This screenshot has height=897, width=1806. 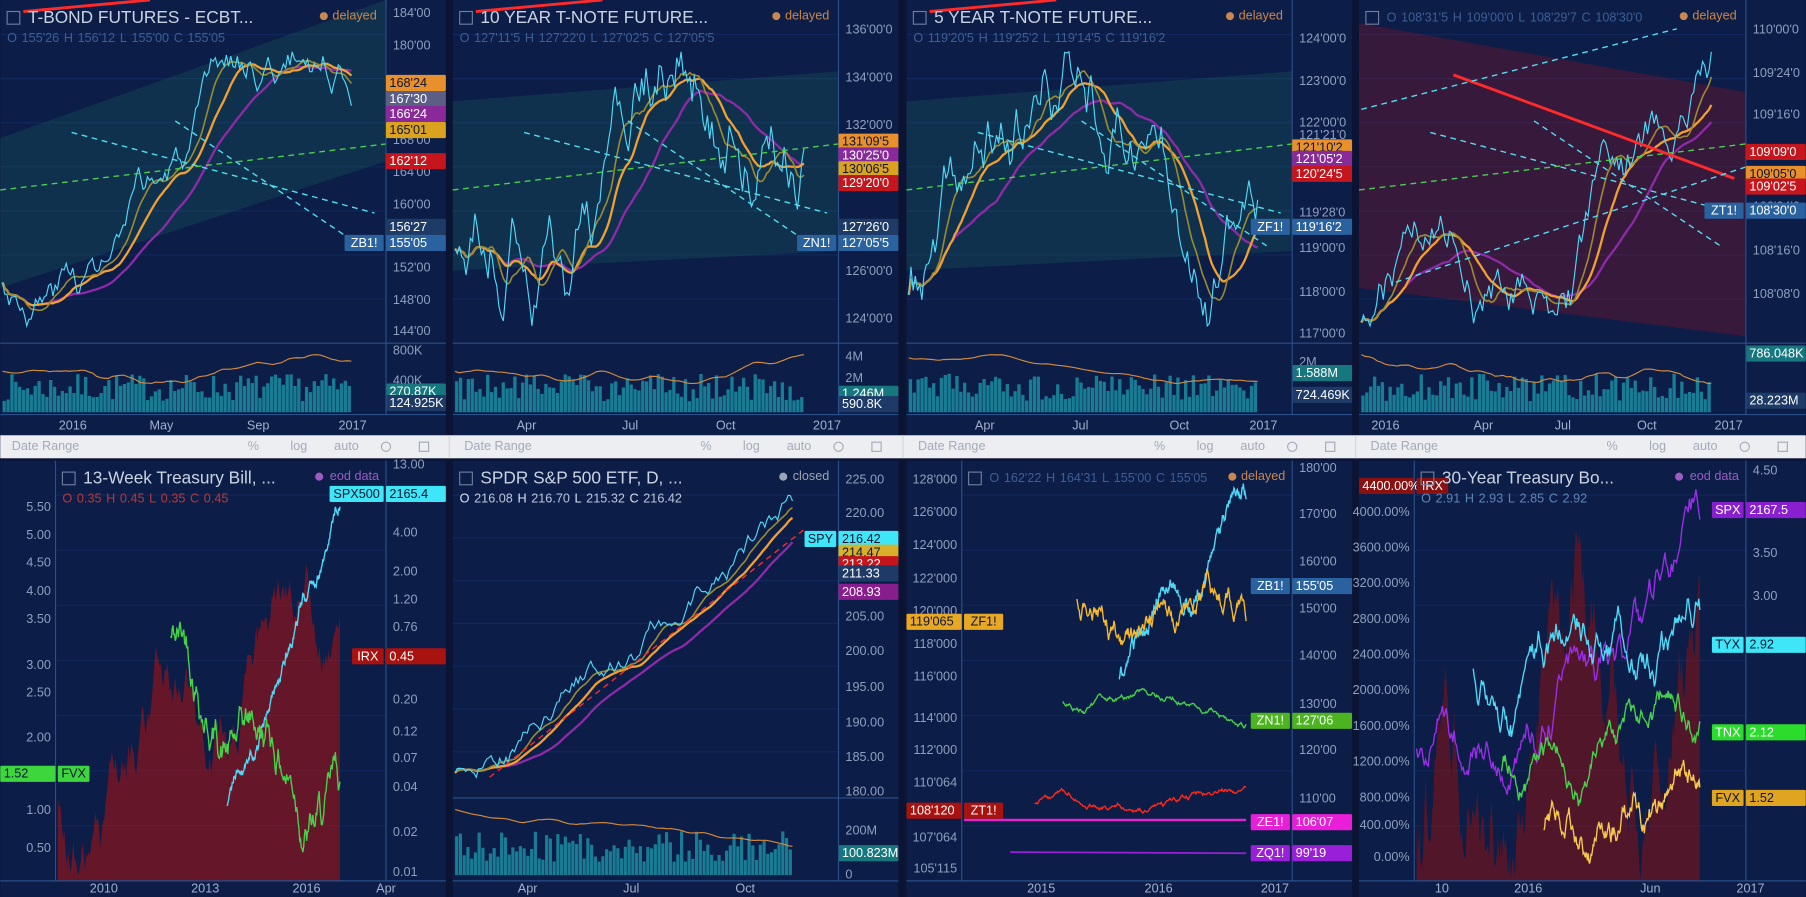 I want to click on left-tick-label: 5.50, so click(x=38, y=507).